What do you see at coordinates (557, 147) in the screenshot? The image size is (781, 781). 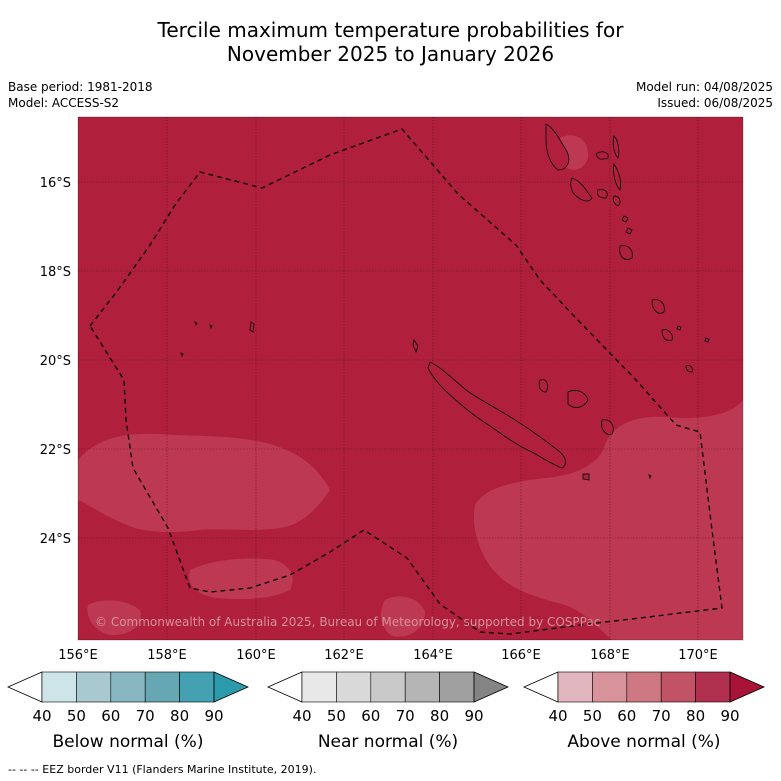 I see `vanuatu-espiritu-santo` at bounding box center [557, 147].